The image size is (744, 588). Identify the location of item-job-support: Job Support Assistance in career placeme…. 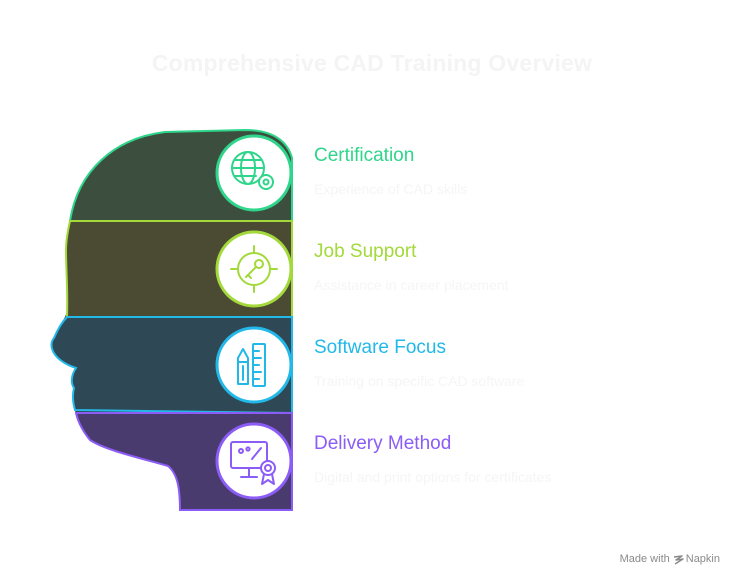
(514, 267).